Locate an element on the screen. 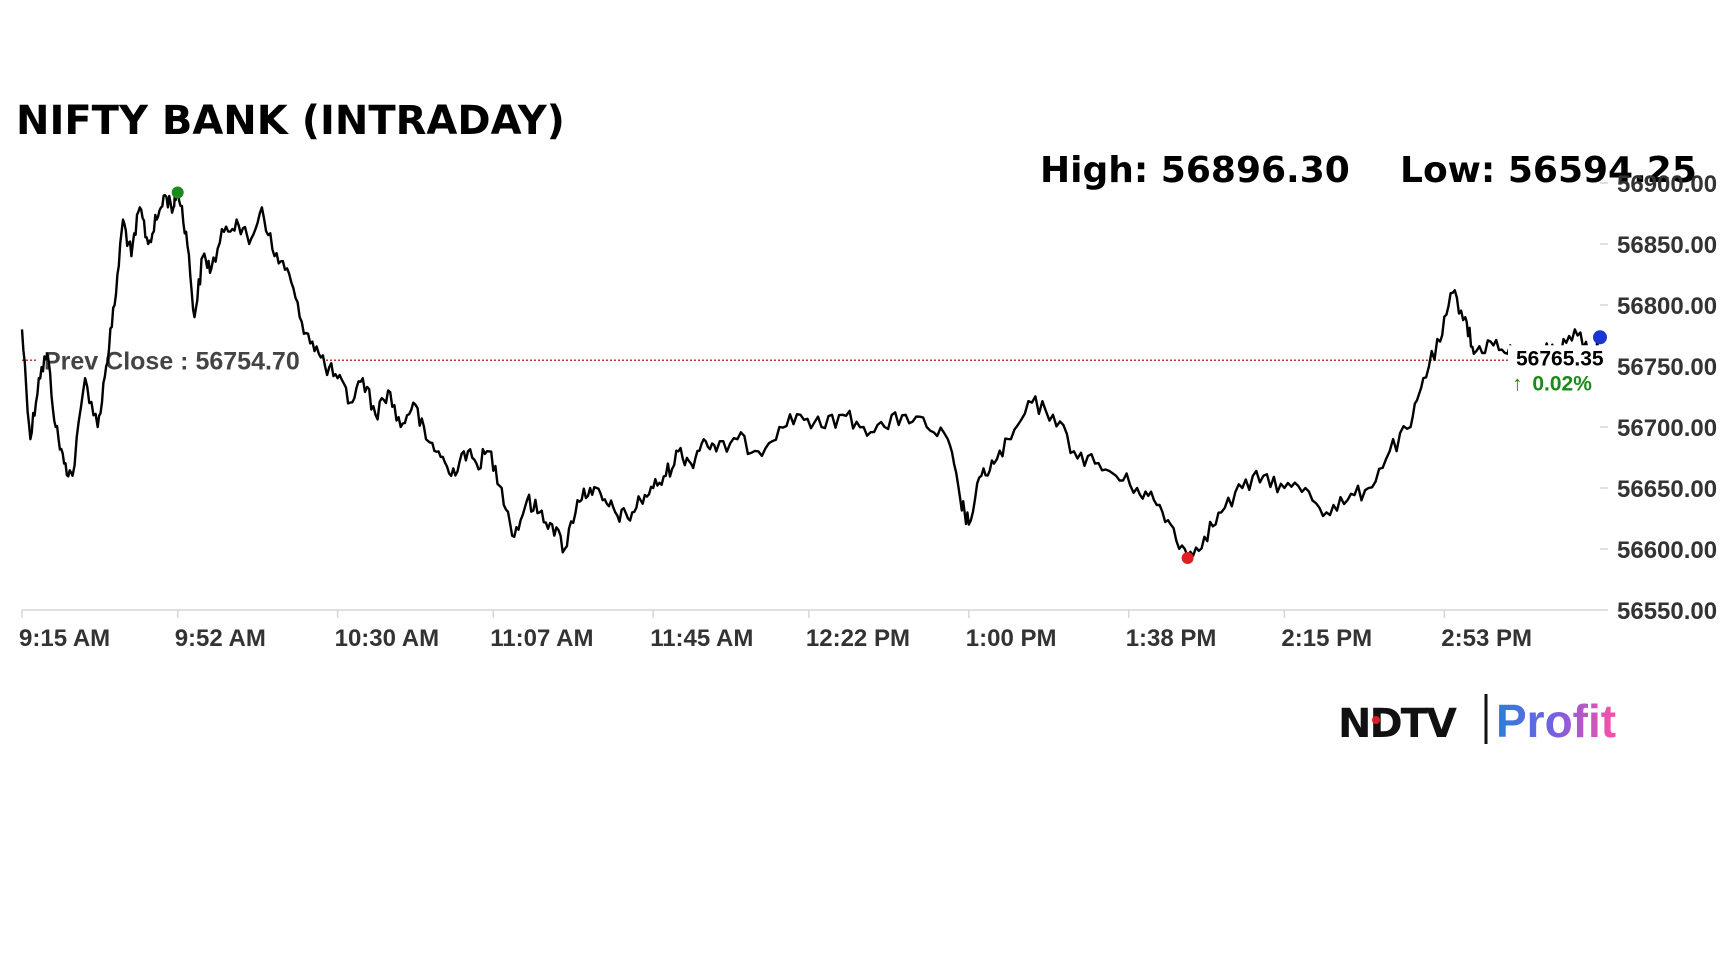 This screenshot has width=1728, height=972. prev-close-label: Prev Close : 56754.70 is located at coordinates (172, 361).